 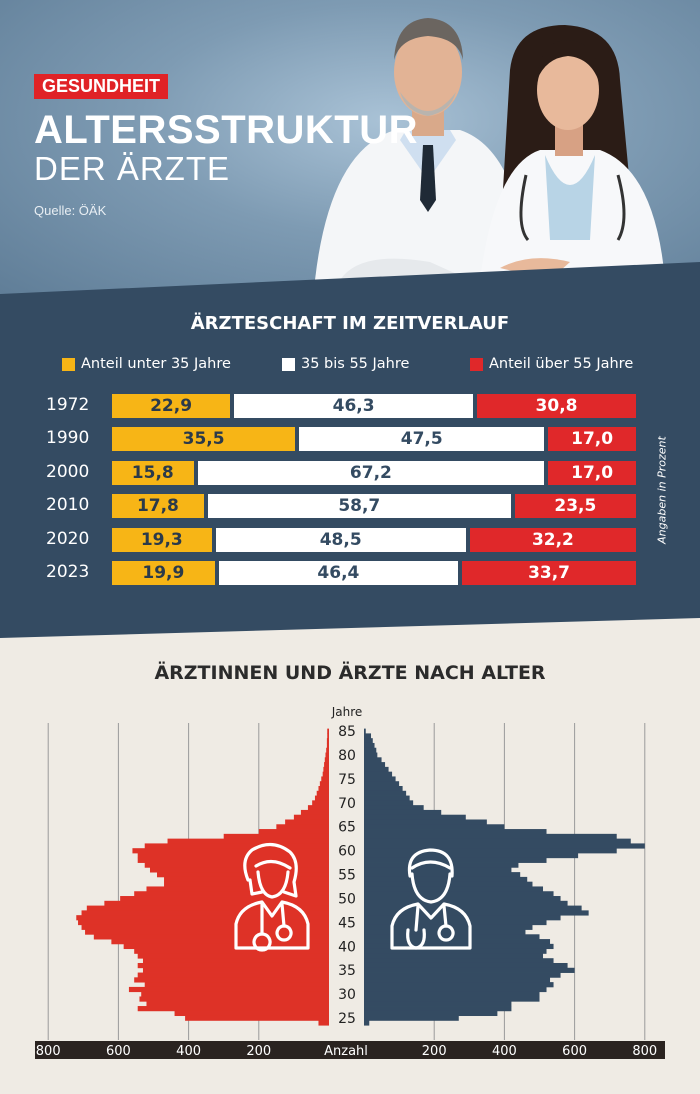 What do you see at coordinates (288, 364) in the screenshot?
I see `legend-swatch-white` at bounding box center [288, 364].